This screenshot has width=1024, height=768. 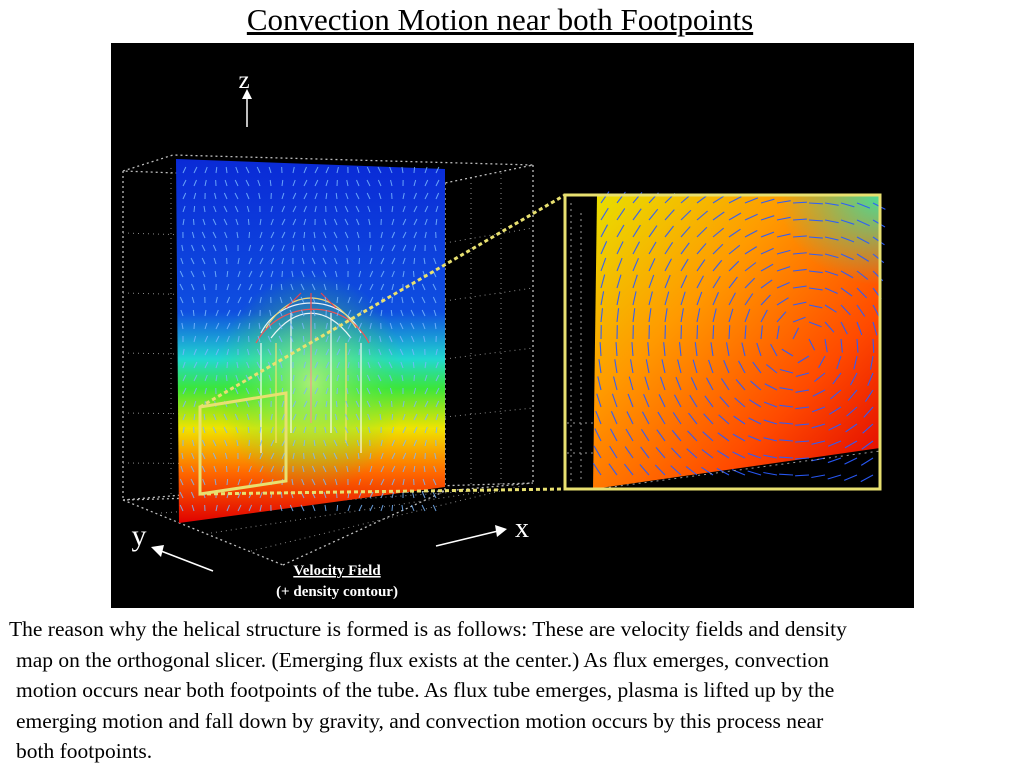 What do you see at coordinates (247, 108) in the screenshot?
I see `axis-z` at bounding box center [247, 108].